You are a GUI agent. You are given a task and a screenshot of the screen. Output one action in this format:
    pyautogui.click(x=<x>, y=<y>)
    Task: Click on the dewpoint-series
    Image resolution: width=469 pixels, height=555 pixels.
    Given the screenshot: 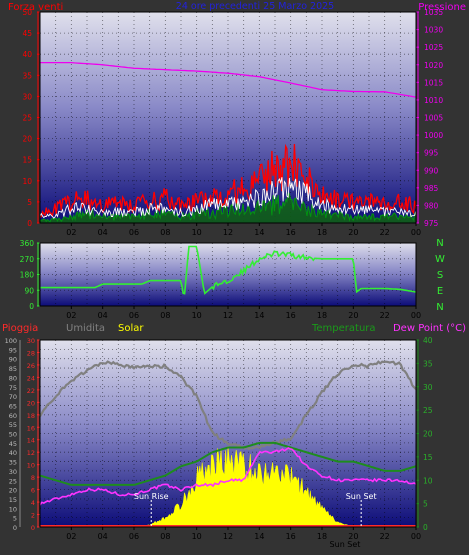 What is the action you would take?
    pyautogui.click(x=228, y=476)
    